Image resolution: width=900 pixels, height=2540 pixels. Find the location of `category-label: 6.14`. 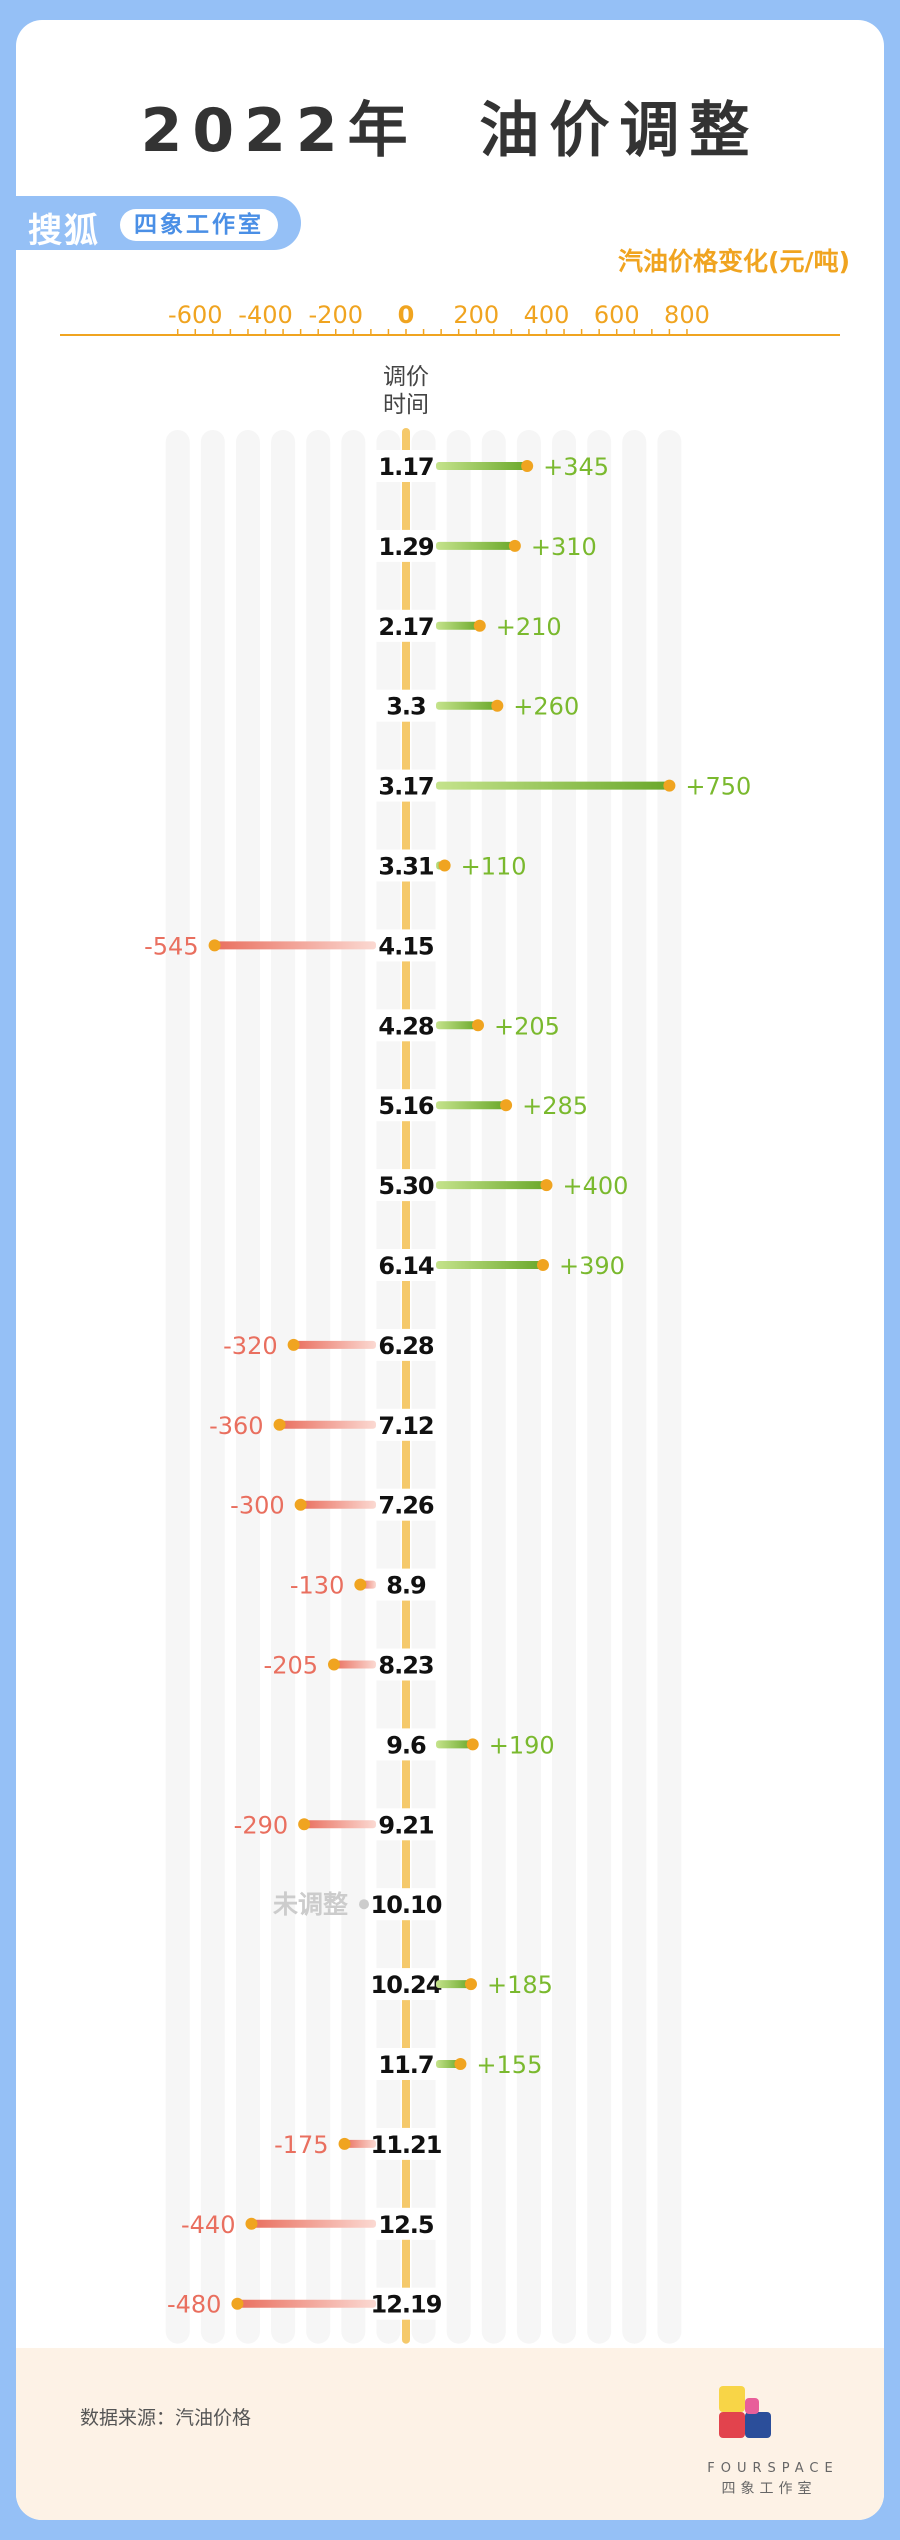

category-label: 6.14 is located at coordinates (406, 1266).